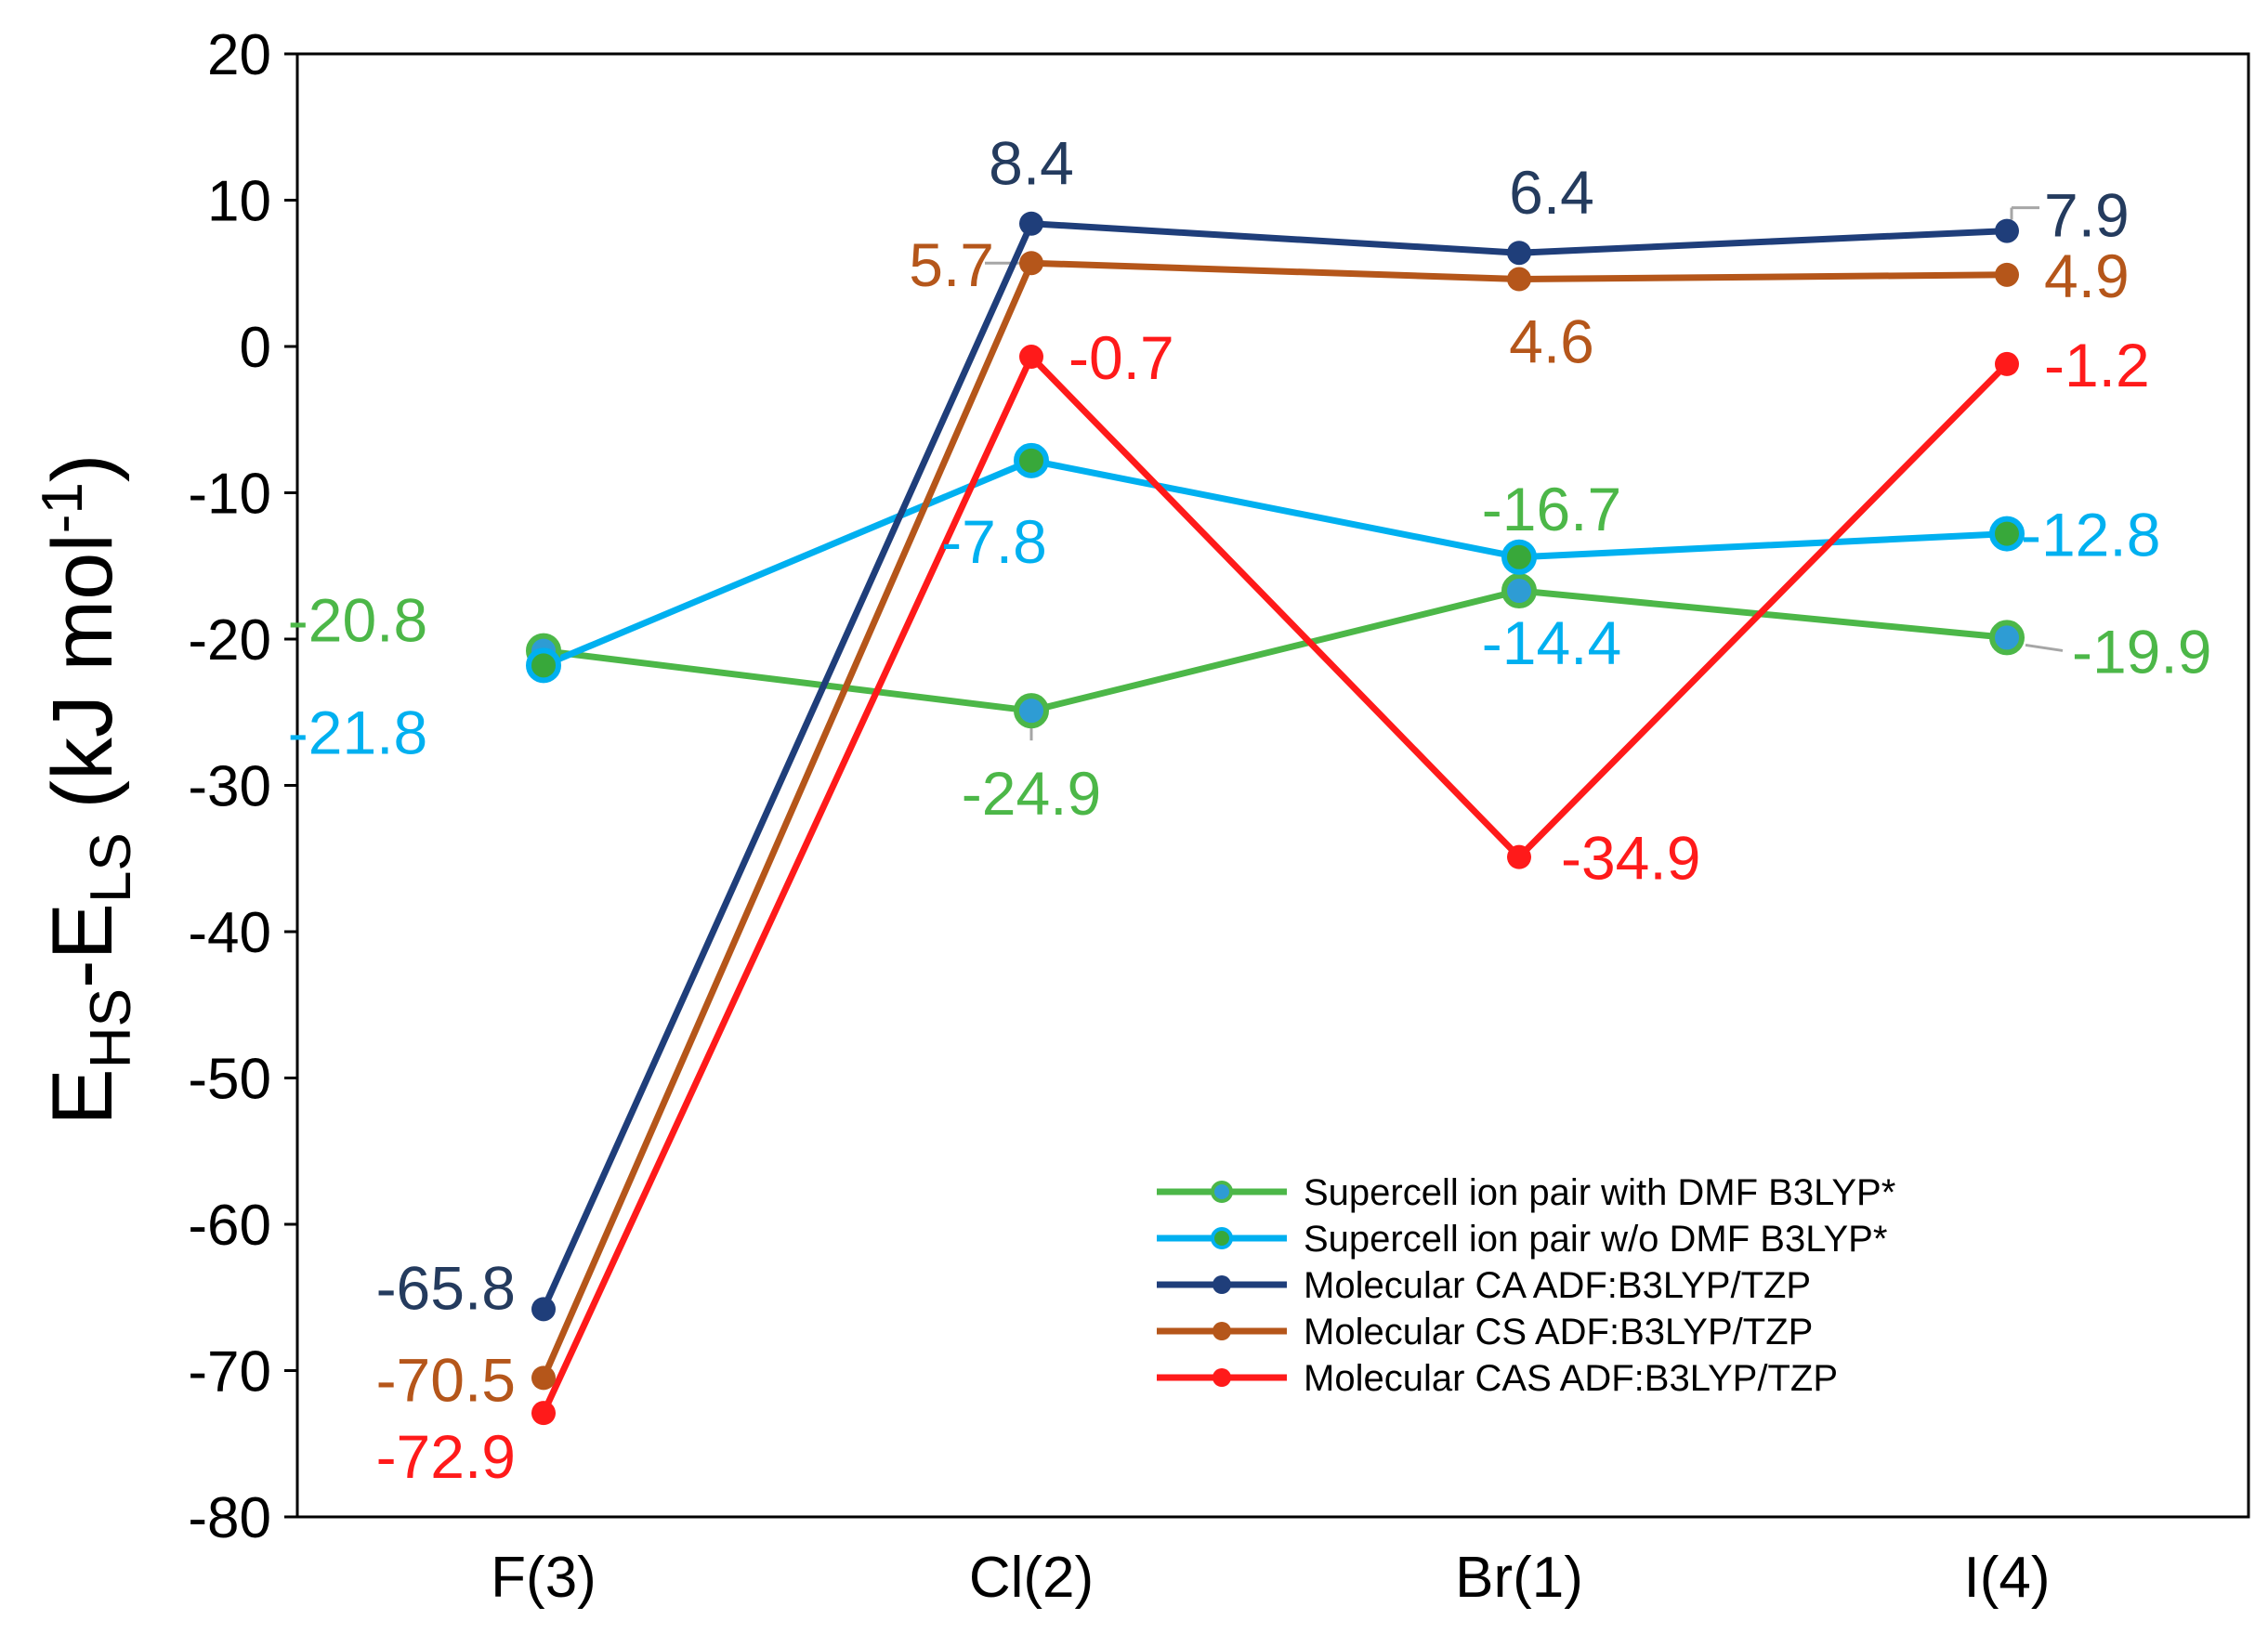 This screenshot has width=2268, height=1633. What do you see at coordinates (1599, 1192) in the screenshot?
I see `legend-label: Supercell ion pair with DMF B3LYP*` at bounding box center [1599, 1192].